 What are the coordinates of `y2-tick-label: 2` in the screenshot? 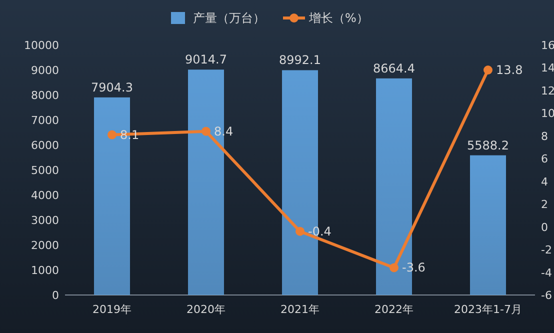 It's located at (544, 205).